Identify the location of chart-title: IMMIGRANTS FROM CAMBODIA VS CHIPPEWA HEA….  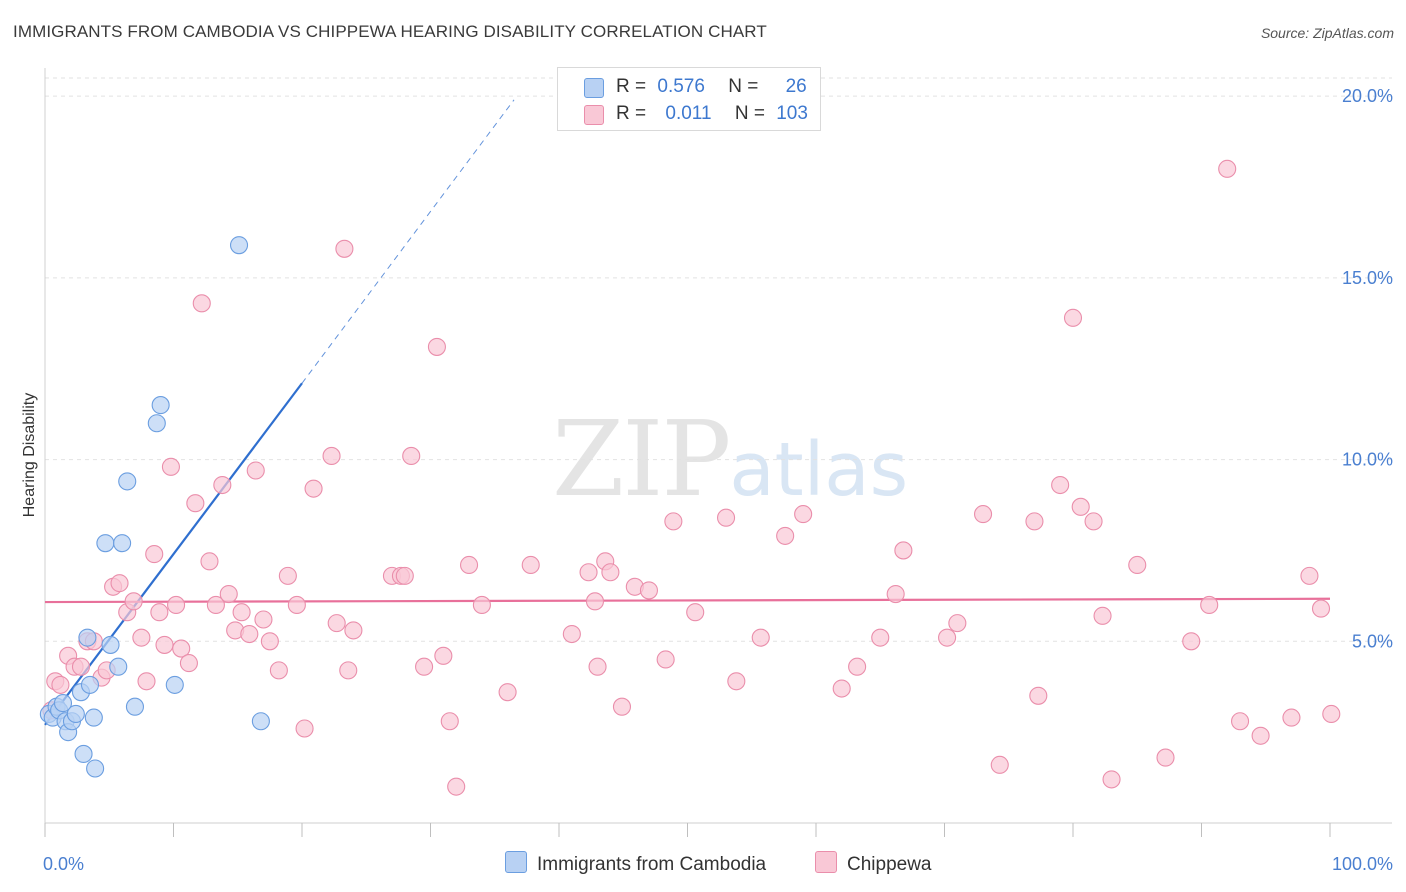
(390, 31).